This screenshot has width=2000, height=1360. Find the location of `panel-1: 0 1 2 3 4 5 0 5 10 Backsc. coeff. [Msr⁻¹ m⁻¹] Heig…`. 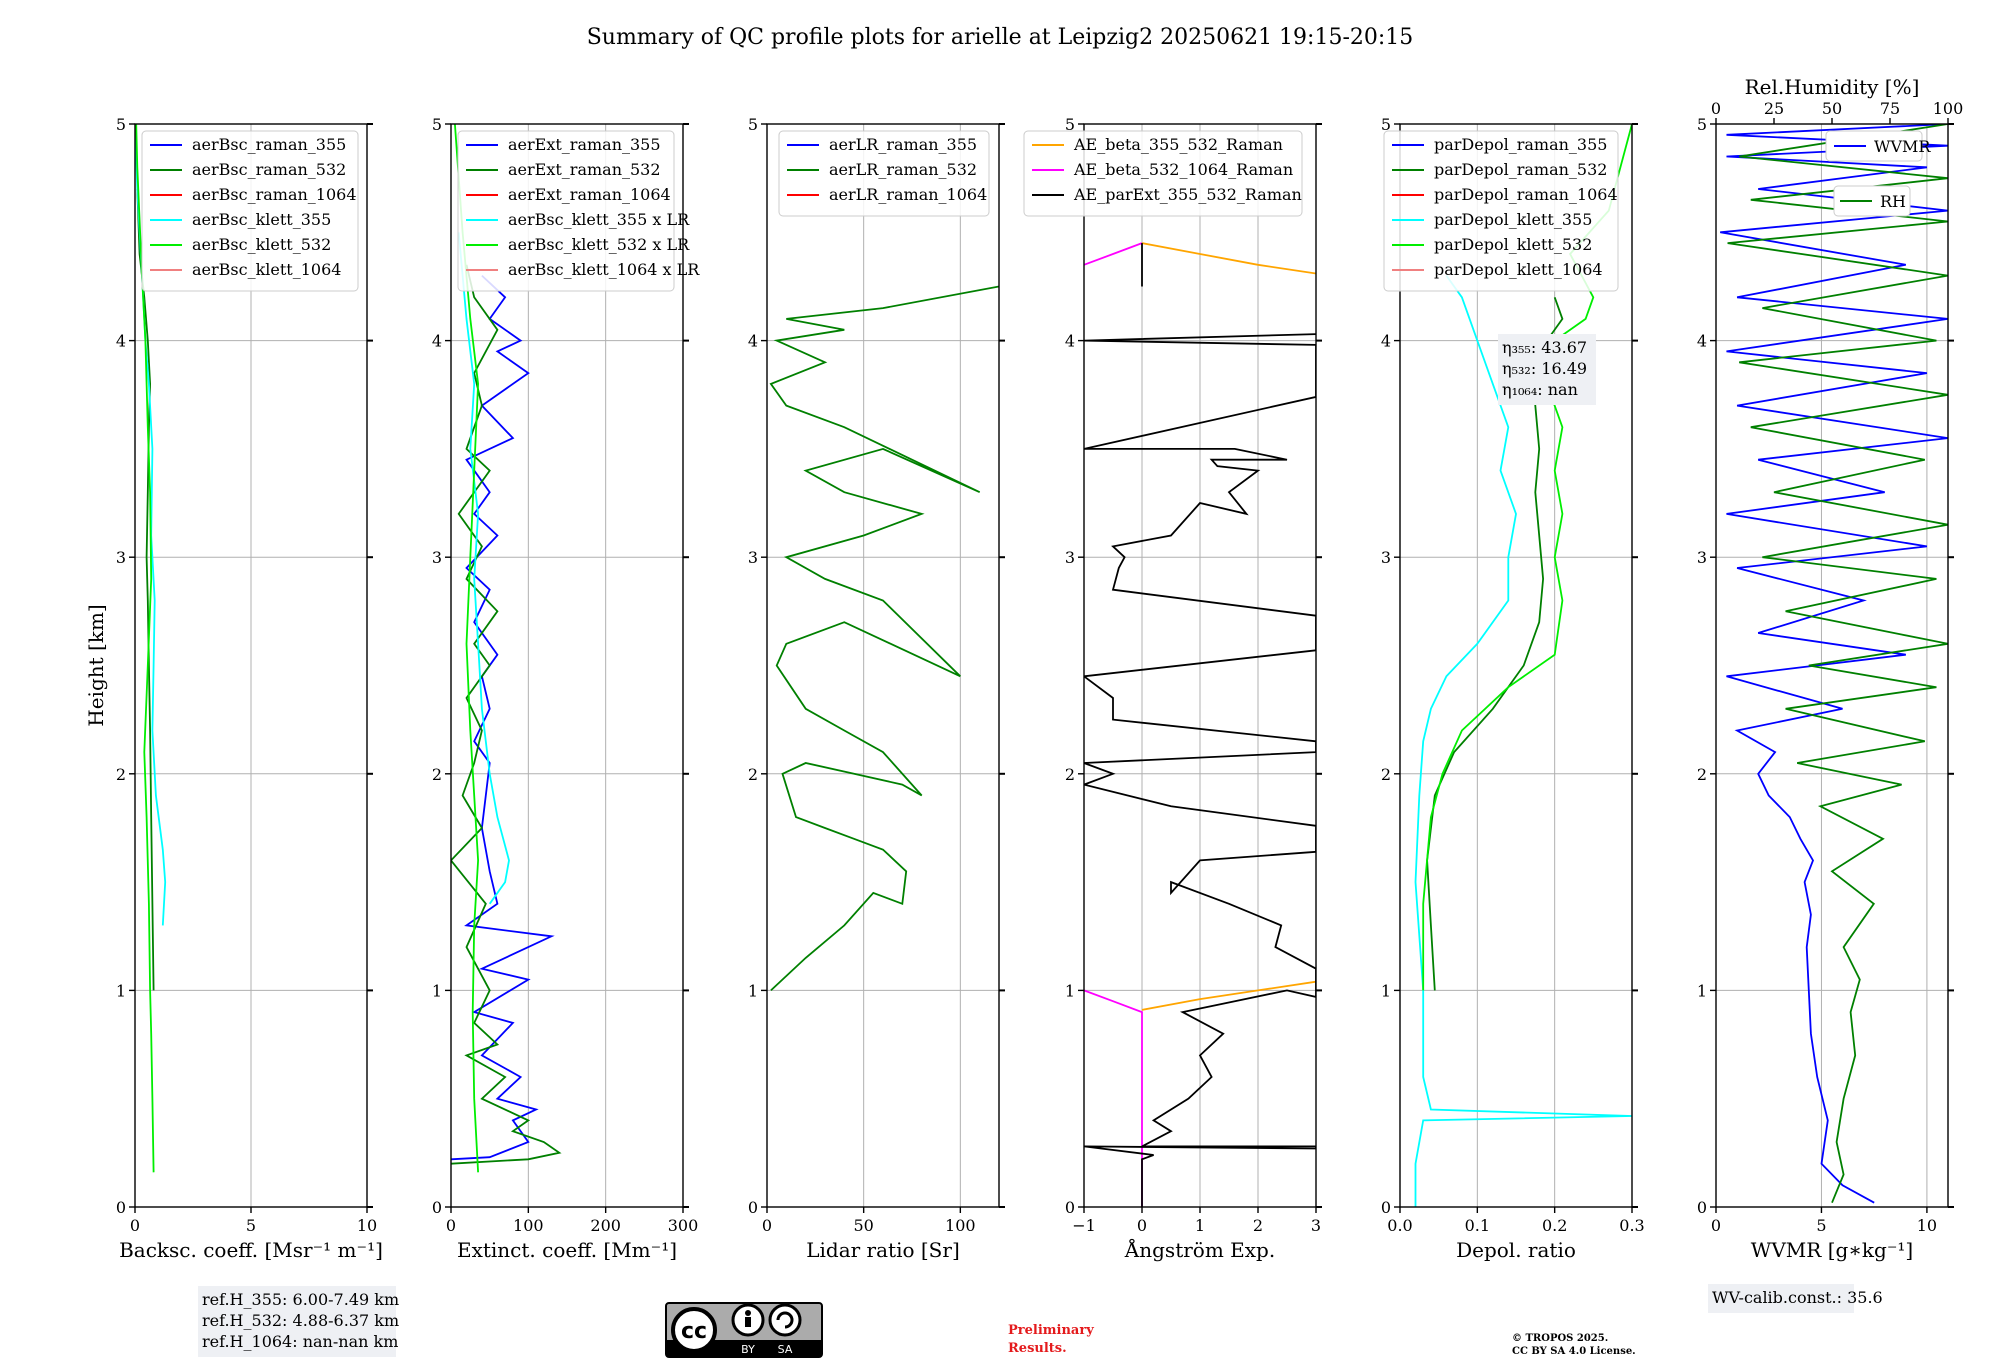

panel-1: 0 1 2 3 4 5 0 5 10 Backsc. coeff. [Msr⁻¹ m⁻¹] Heig… is located at coordinates (241, 736).